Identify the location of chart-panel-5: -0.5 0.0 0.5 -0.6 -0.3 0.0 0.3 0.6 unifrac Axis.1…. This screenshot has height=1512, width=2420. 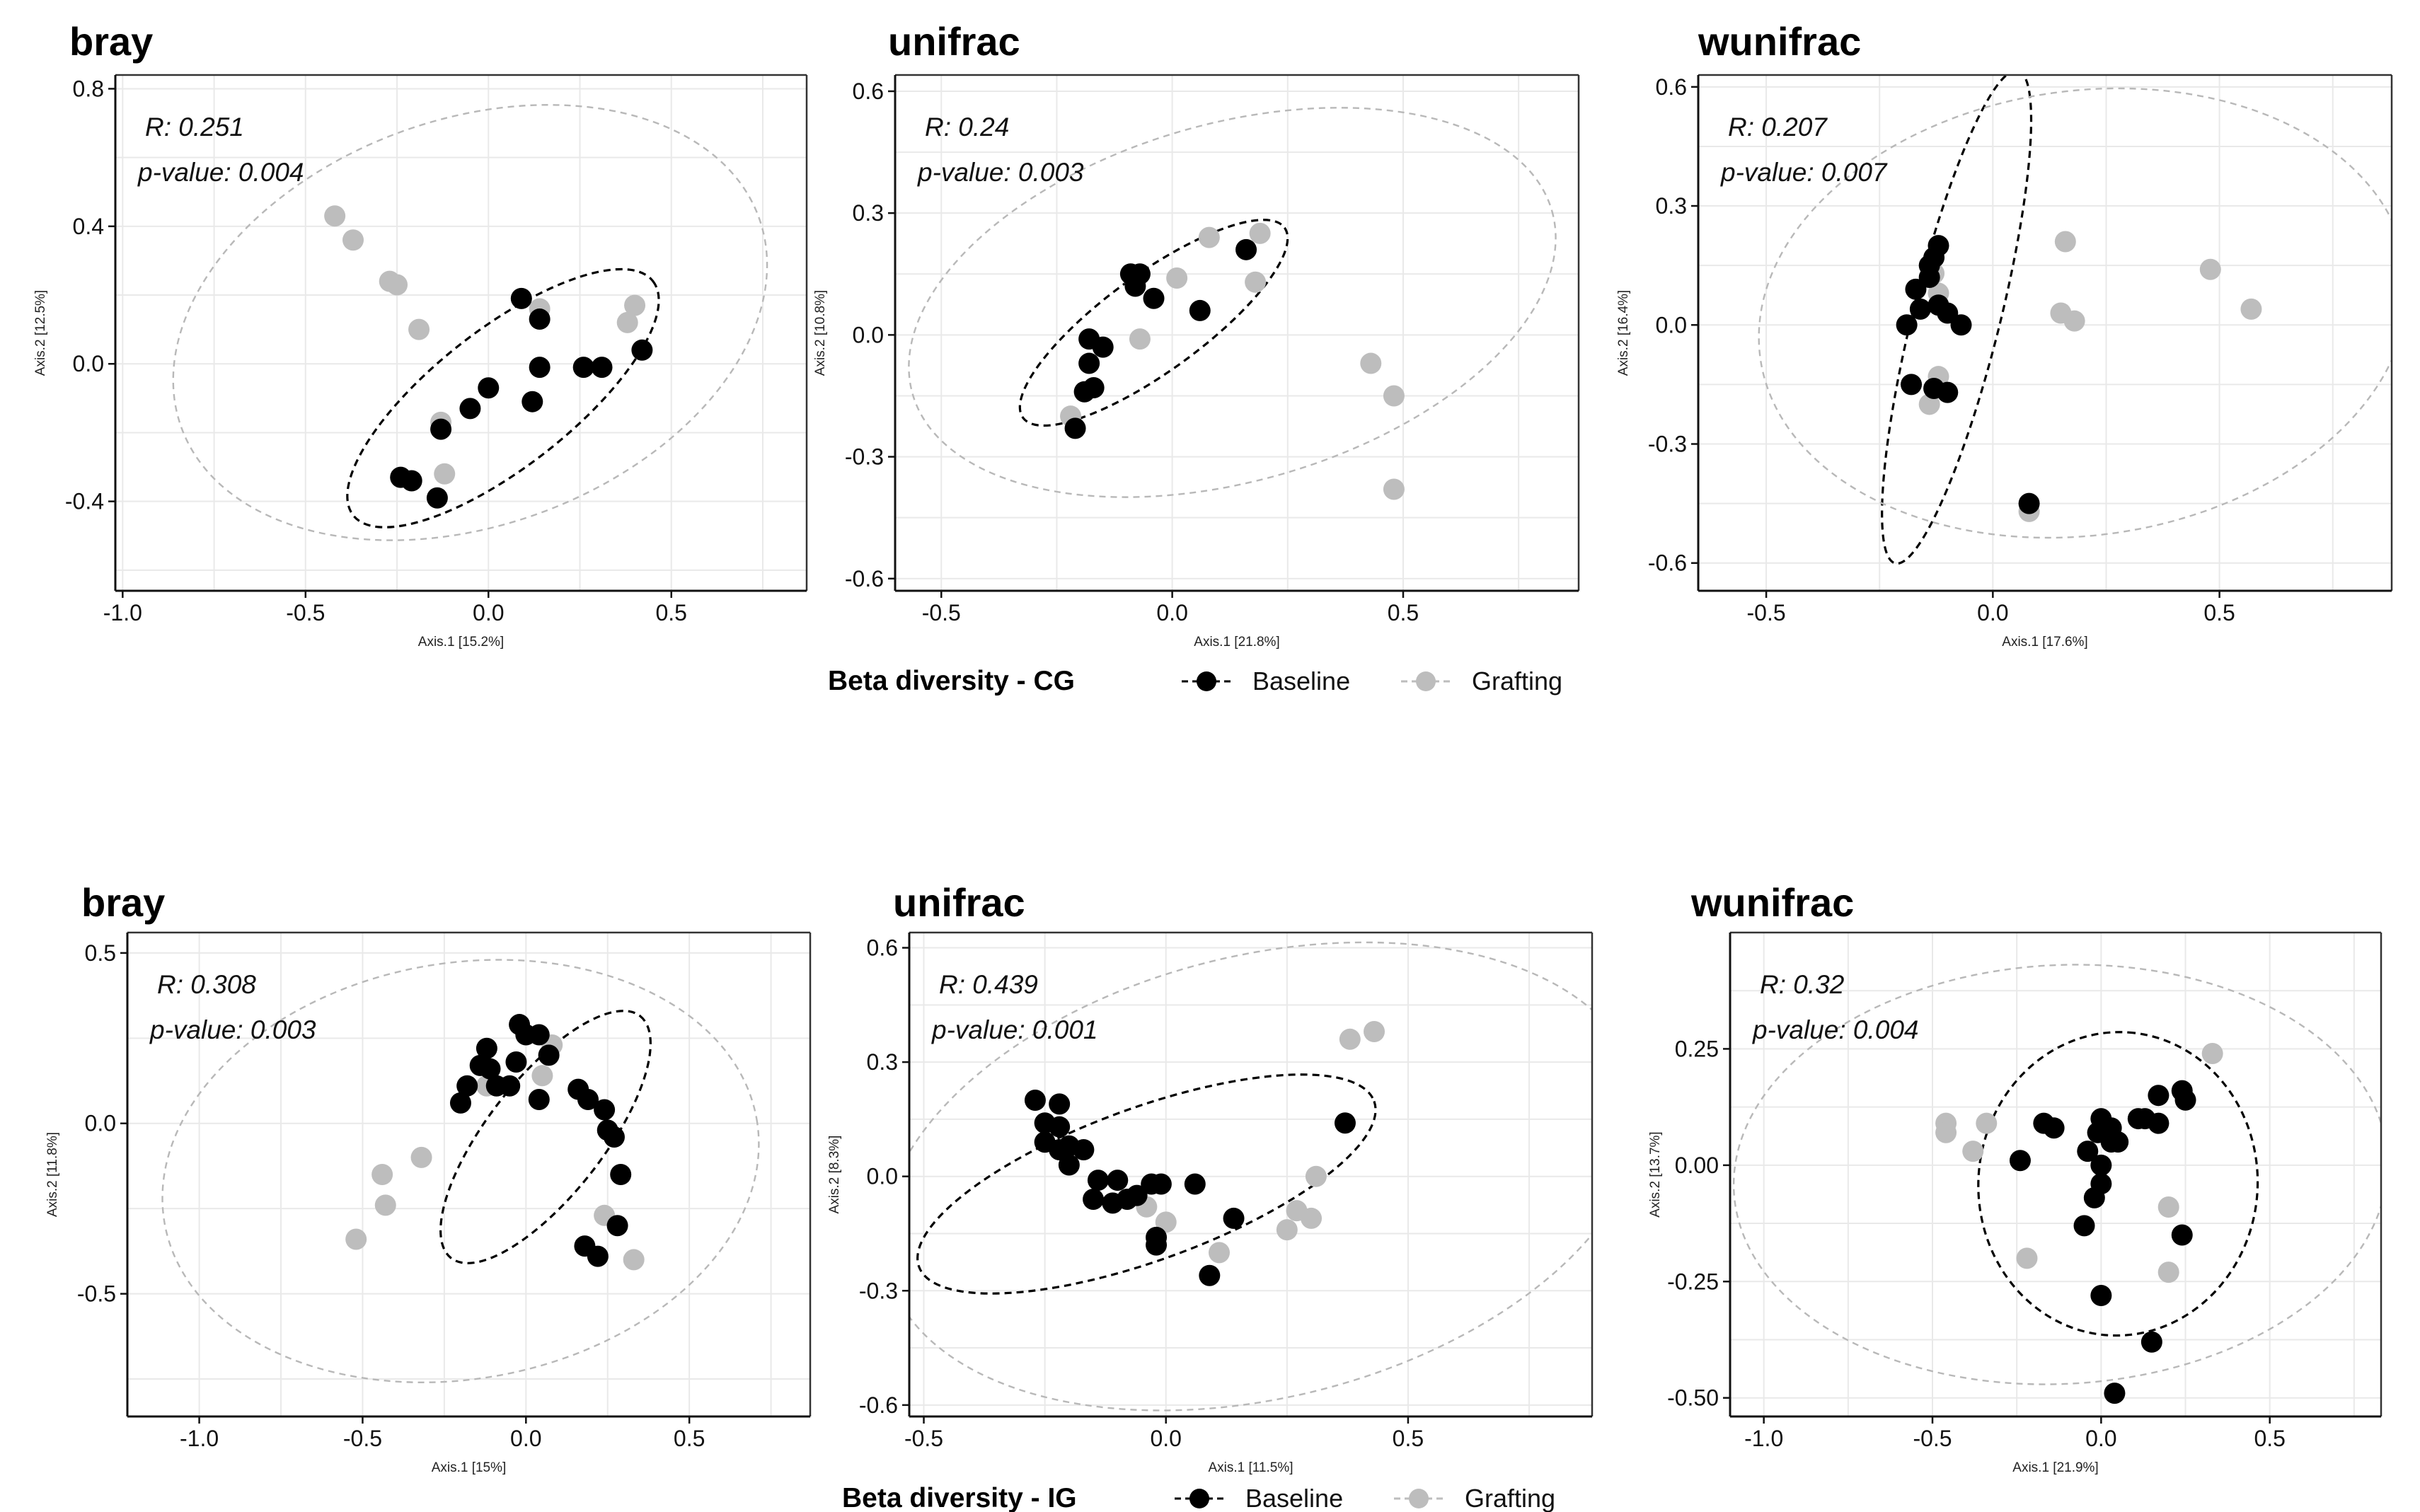
(1210, 1177).